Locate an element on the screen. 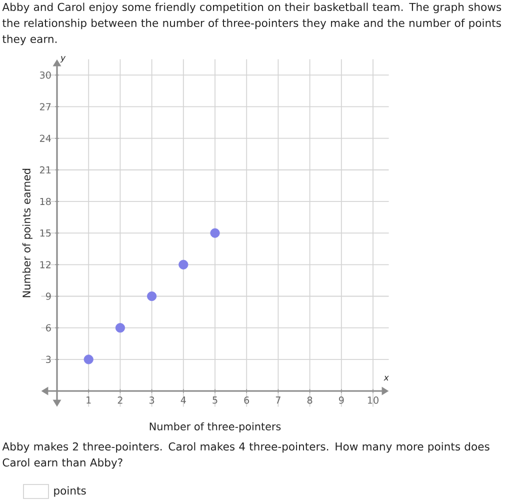  text: Abby makes 2 three-pointers. Carol makes 4 three-pointers. How many more points does Carol earn than Abby? is located at coordinates (246, 455).